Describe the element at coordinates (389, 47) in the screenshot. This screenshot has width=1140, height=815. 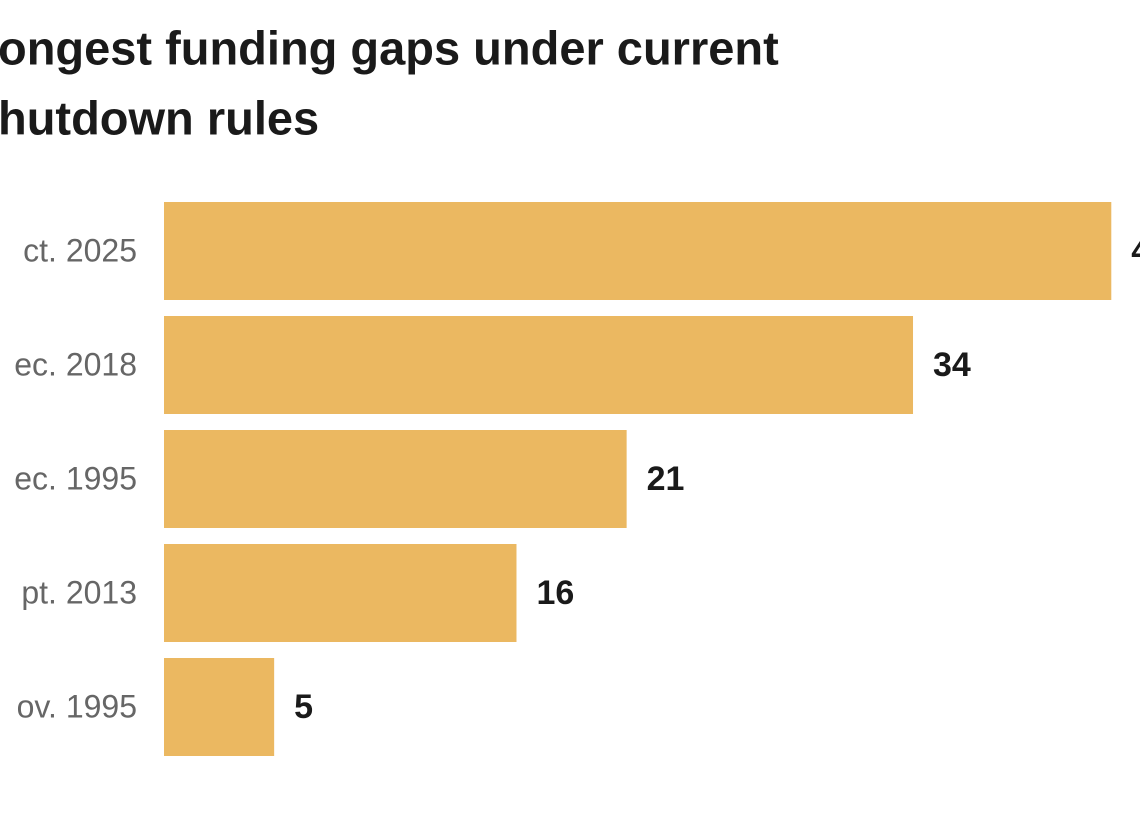
I see `chart-title: ongest funding gaps under current` at that location.